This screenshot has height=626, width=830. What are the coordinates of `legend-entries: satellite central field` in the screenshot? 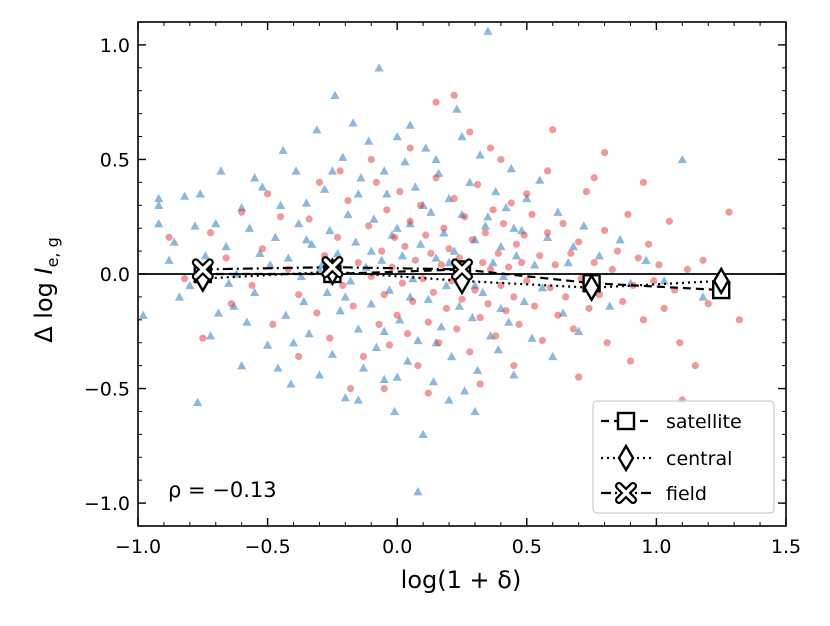 It's located at (671, 458).